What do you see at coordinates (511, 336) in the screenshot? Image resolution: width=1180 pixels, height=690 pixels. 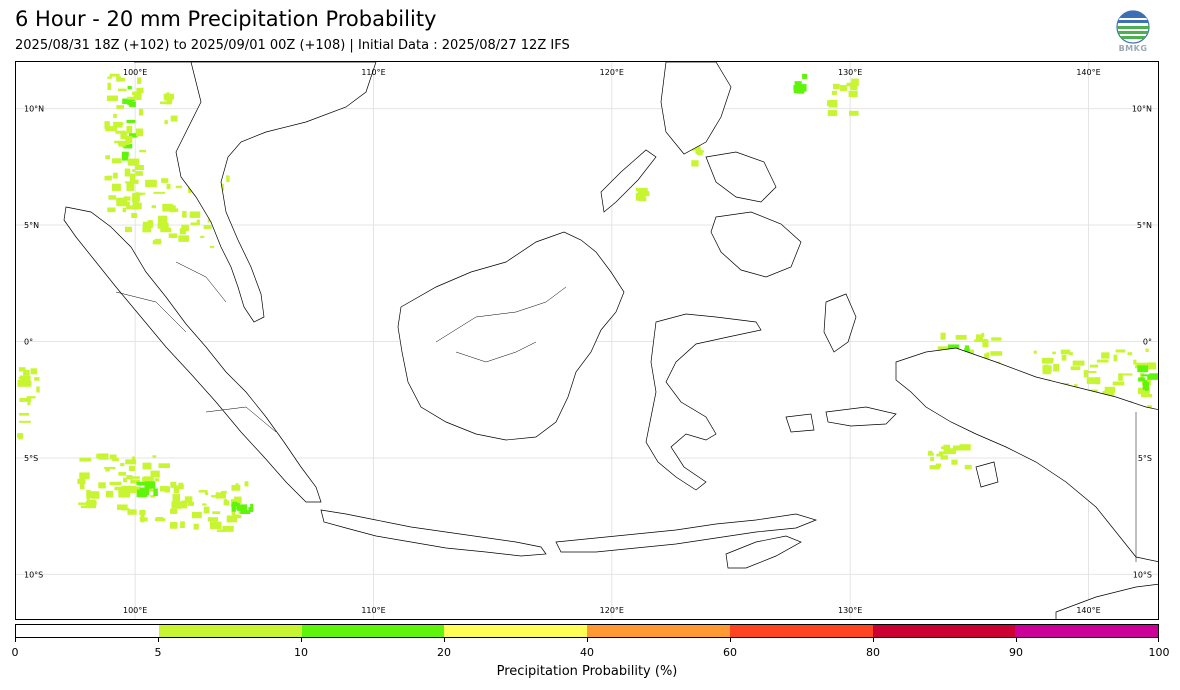 I see `coastline-borneo` at bounding box center [511, 336].